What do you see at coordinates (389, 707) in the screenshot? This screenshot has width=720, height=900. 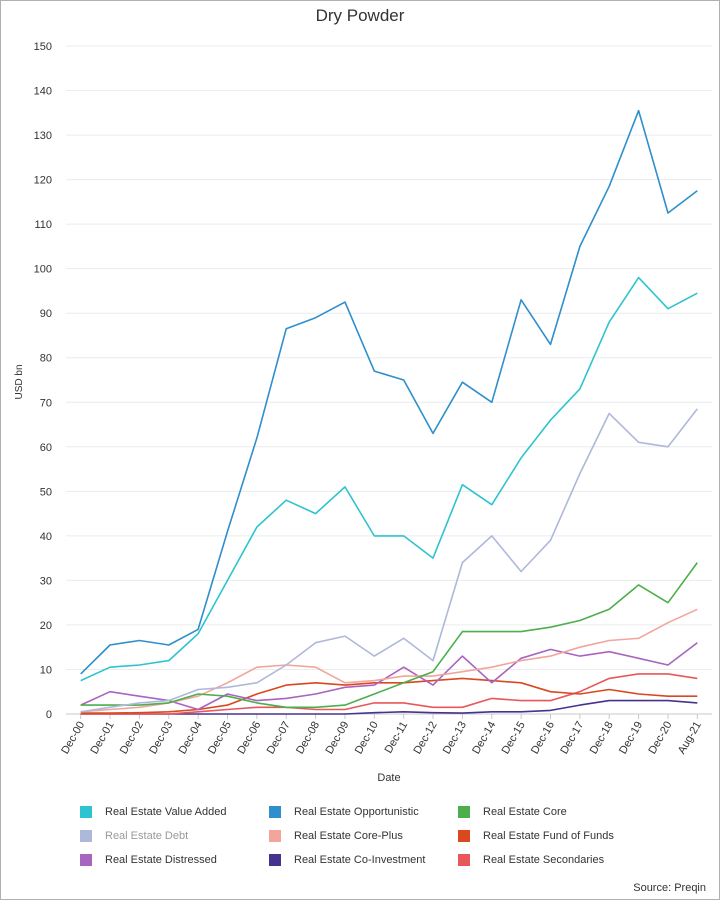 I see `series-line-real-estate-co-investment` at bounding box center [389, 707].